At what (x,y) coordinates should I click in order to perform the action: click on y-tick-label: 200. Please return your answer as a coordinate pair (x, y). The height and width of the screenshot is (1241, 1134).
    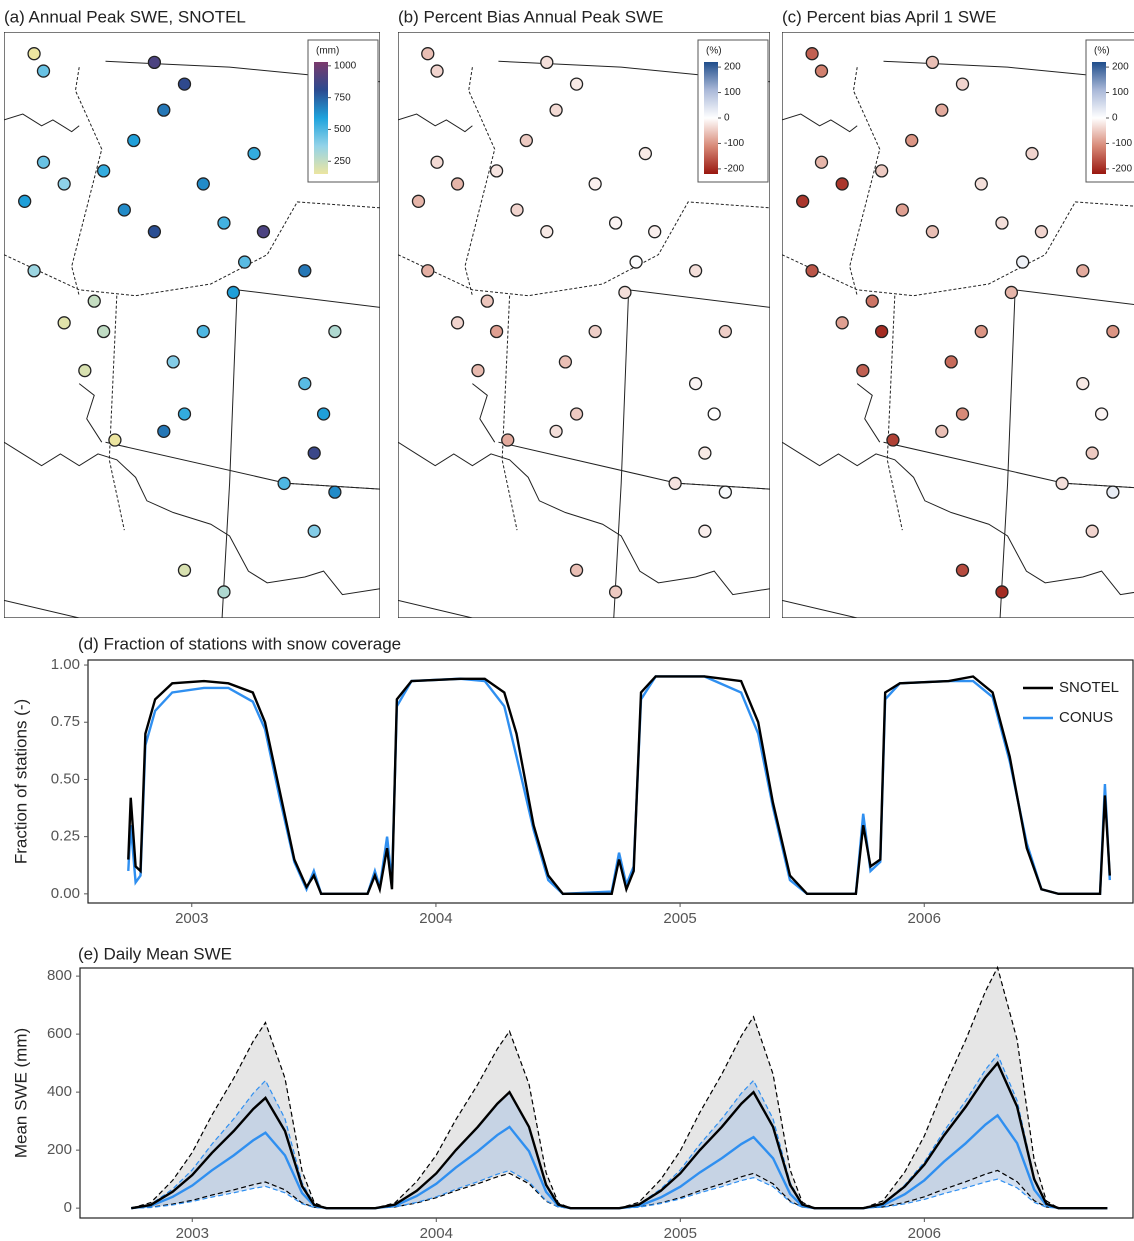
    Looking at the image, I should click on (59, 1149).